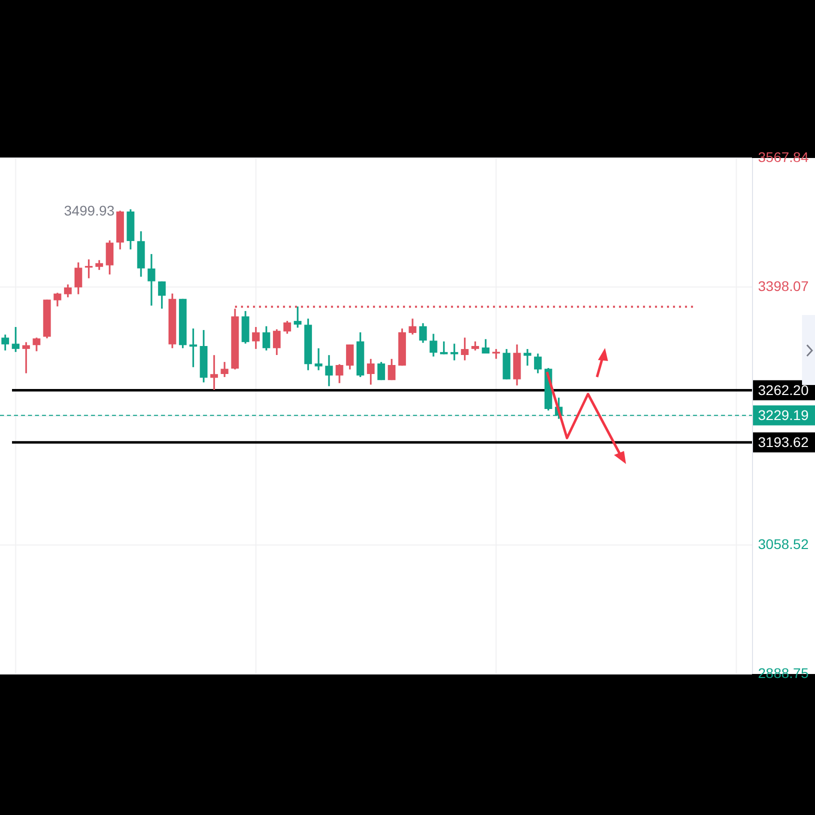  I want to click on y-tick-label: 3398.07, so click(783, 286).